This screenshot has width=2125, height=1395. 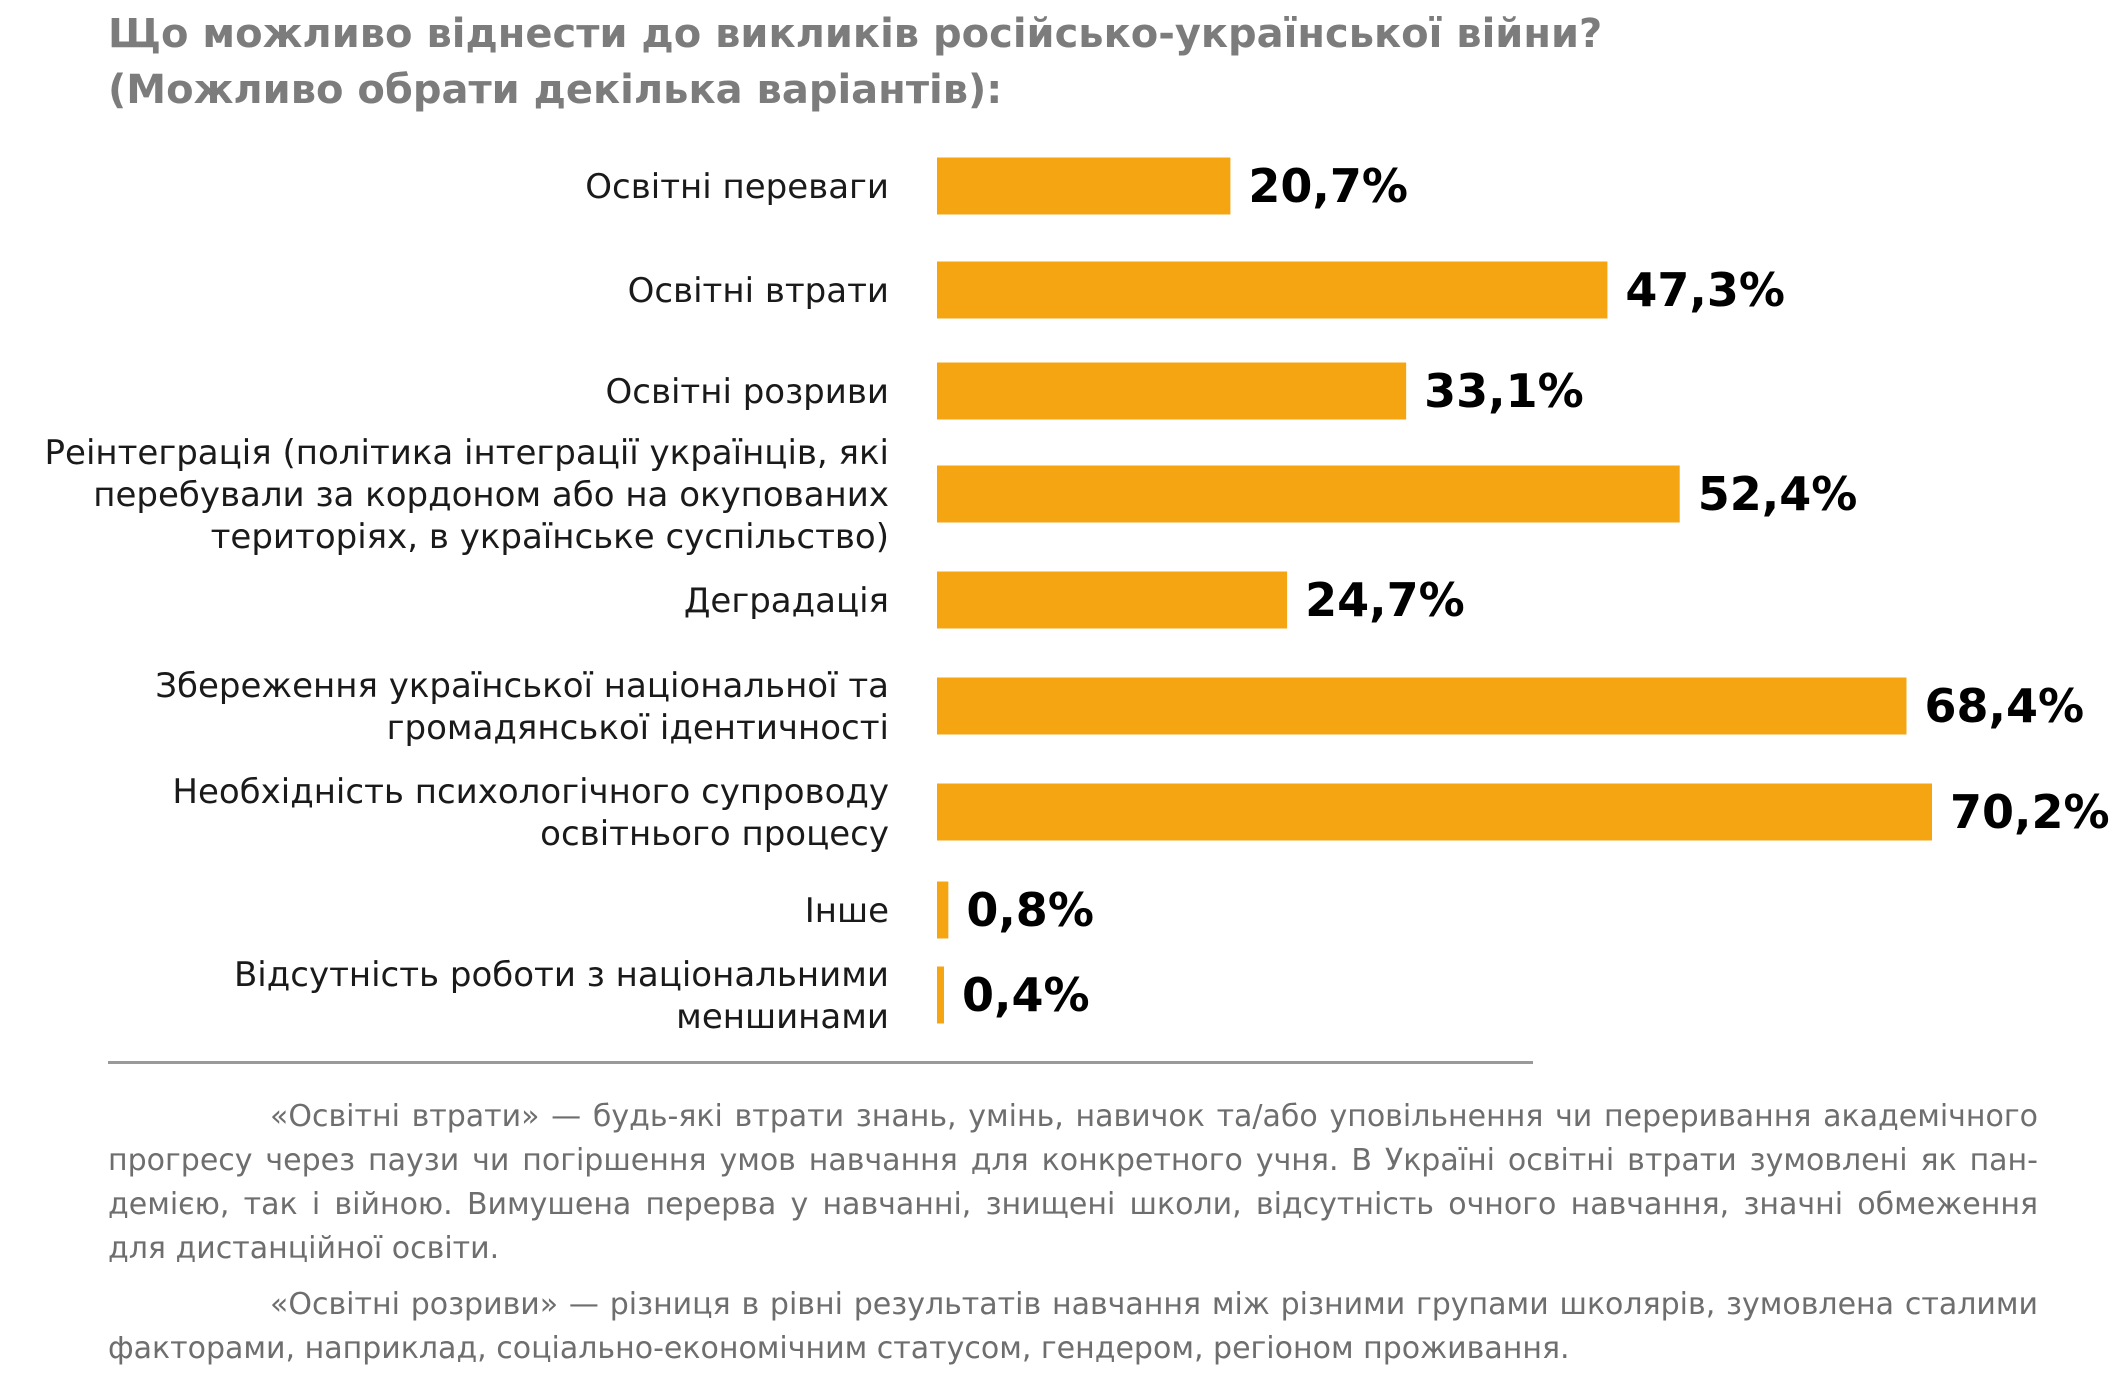 What do you see at coordinates (1504, 391) in the screenshot?
I see `value-label-2: 33,1%` at bounding box center [1504, 391].